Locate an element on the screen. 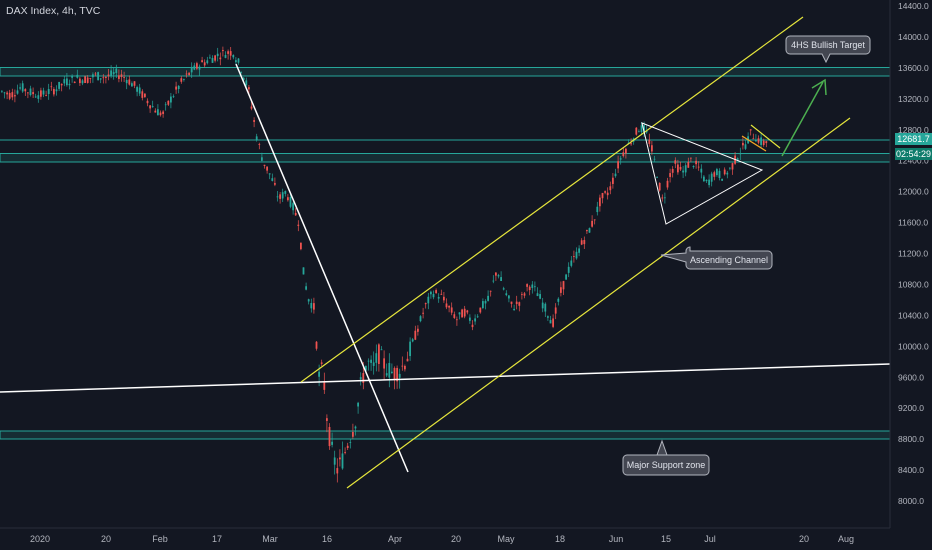  price-tick-label: 13200.0 is located at coordinates (913, 99).